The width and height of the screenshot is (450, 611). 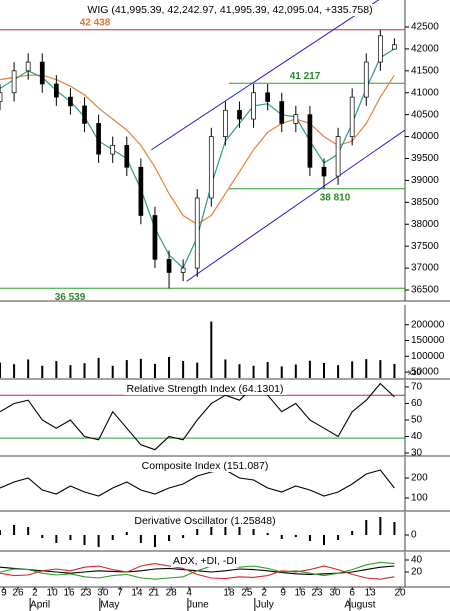 What do you see at coordinates (40, 605) in the screenshot?
I see `month-label: April` at bounding box center [40, 605].